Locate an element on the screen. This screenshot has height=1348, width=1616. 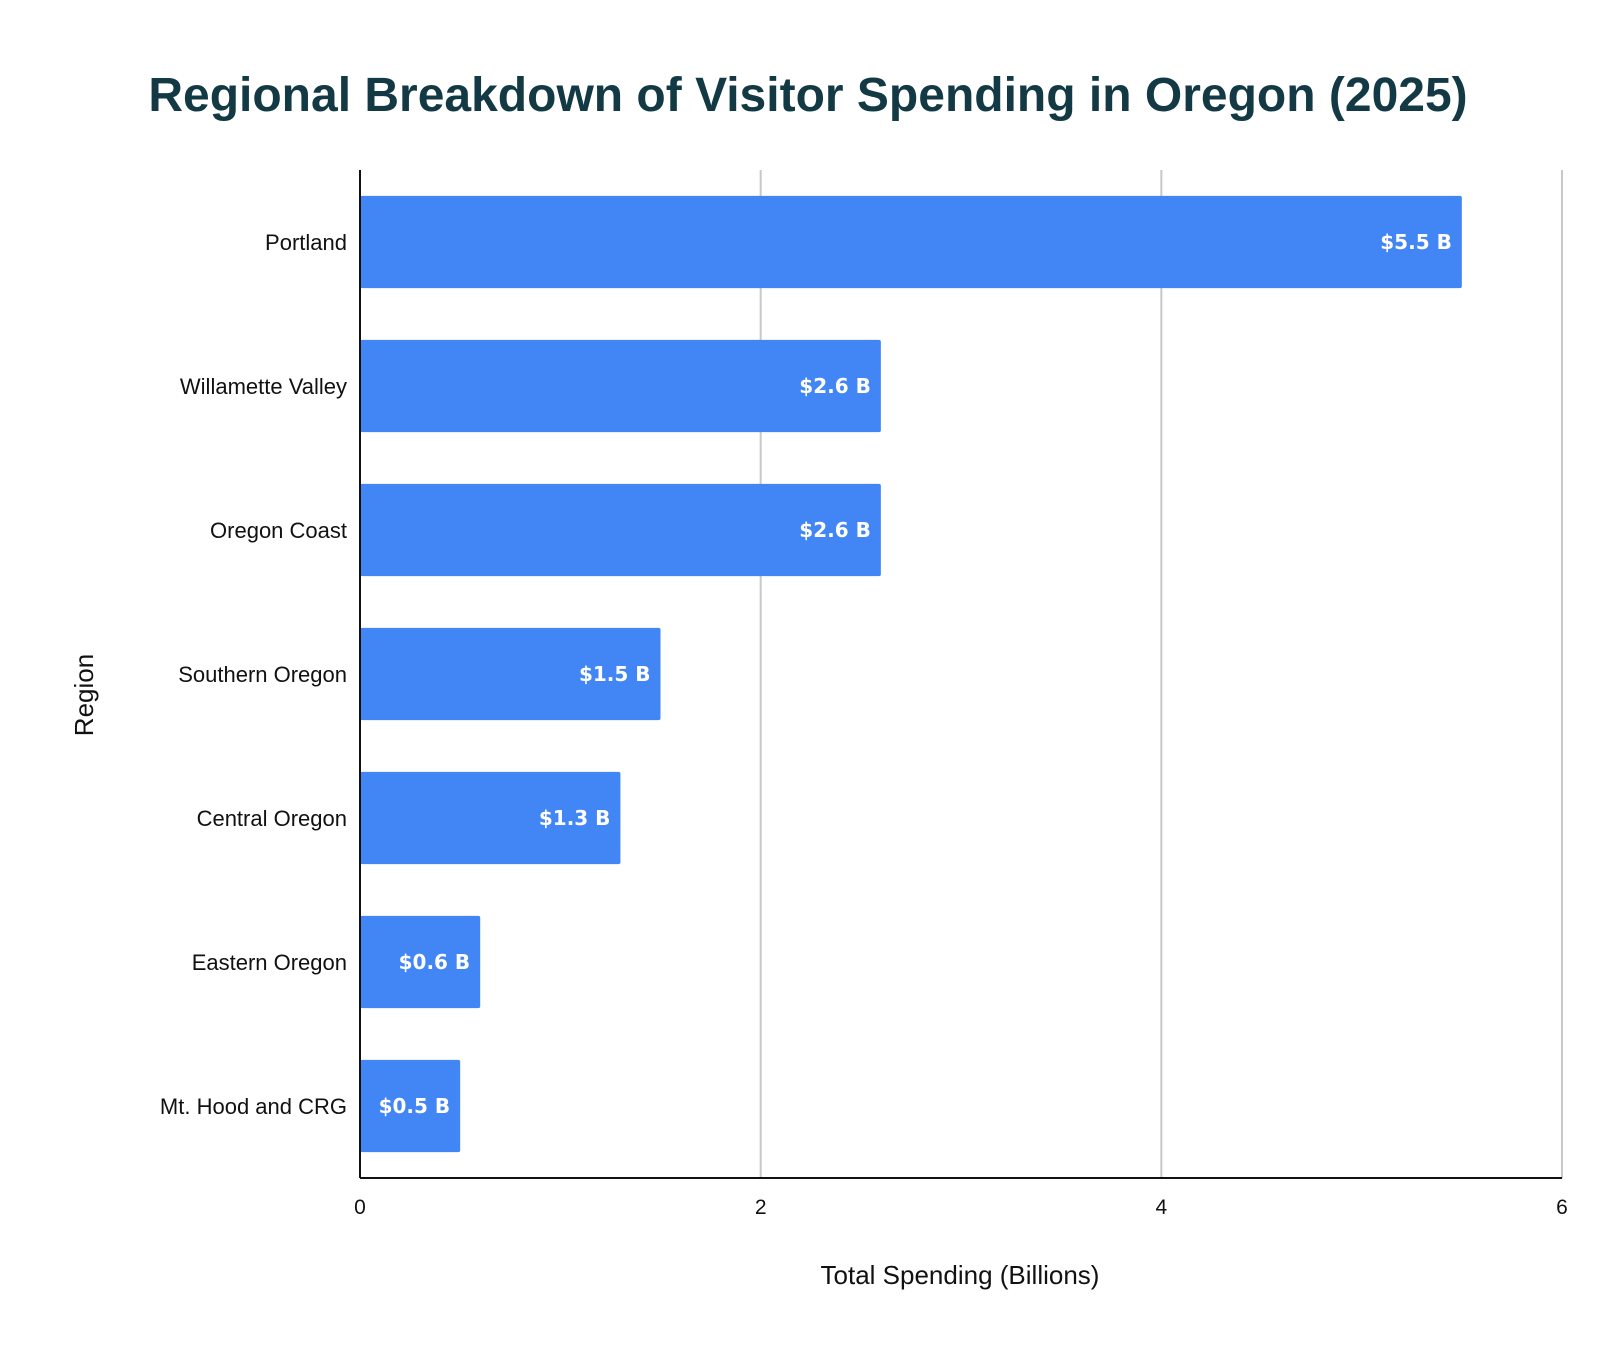
category-label: Oregon Coast is located at coordinates (278, 530).